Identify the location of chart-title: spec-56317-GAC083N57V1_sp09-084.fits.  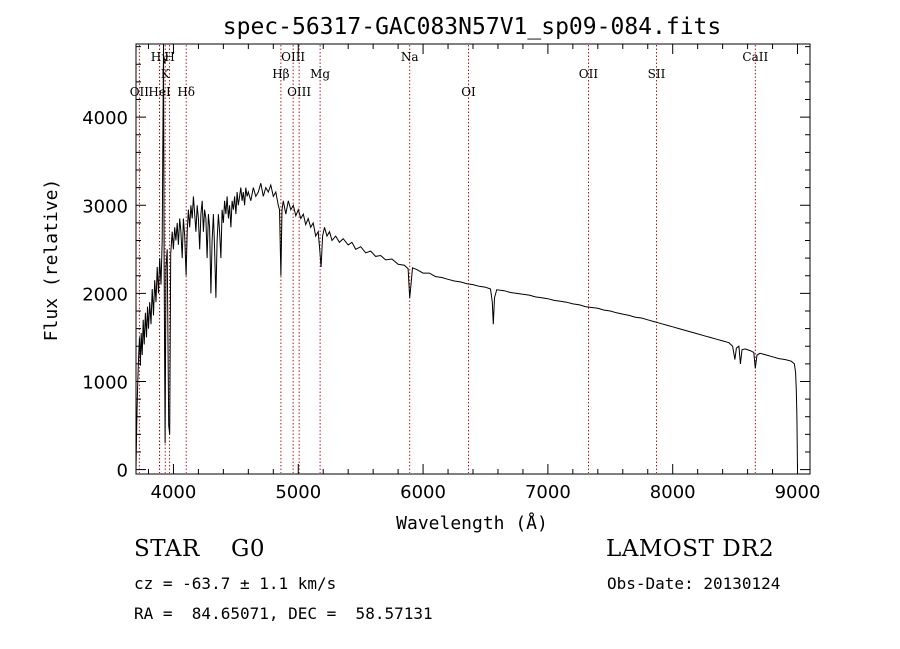
(472, 27).